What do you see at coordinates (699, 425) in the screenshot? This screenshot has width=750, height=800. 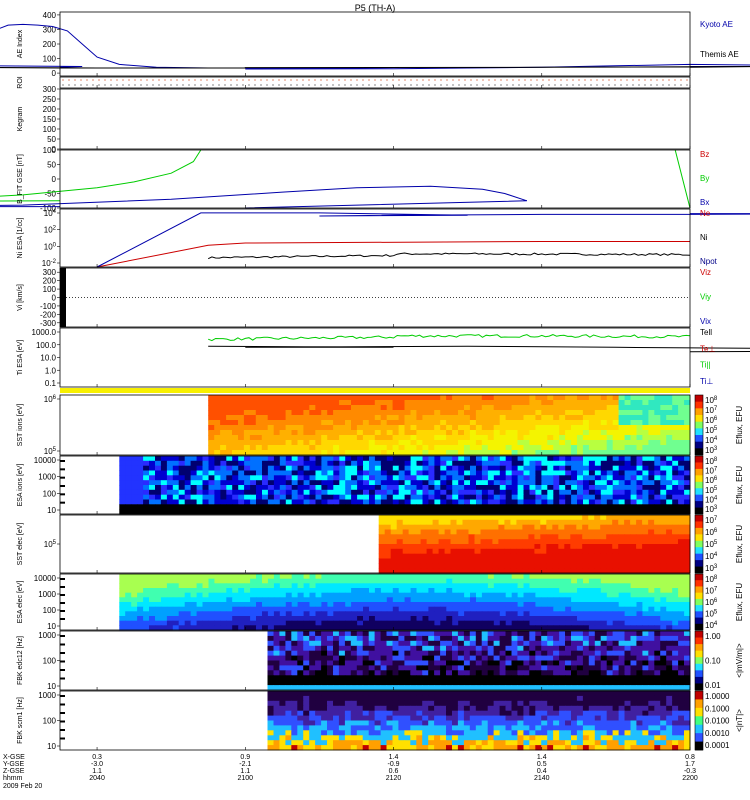 I see `sst_ion-colorbar-frame` at bounding box center [699, 425].